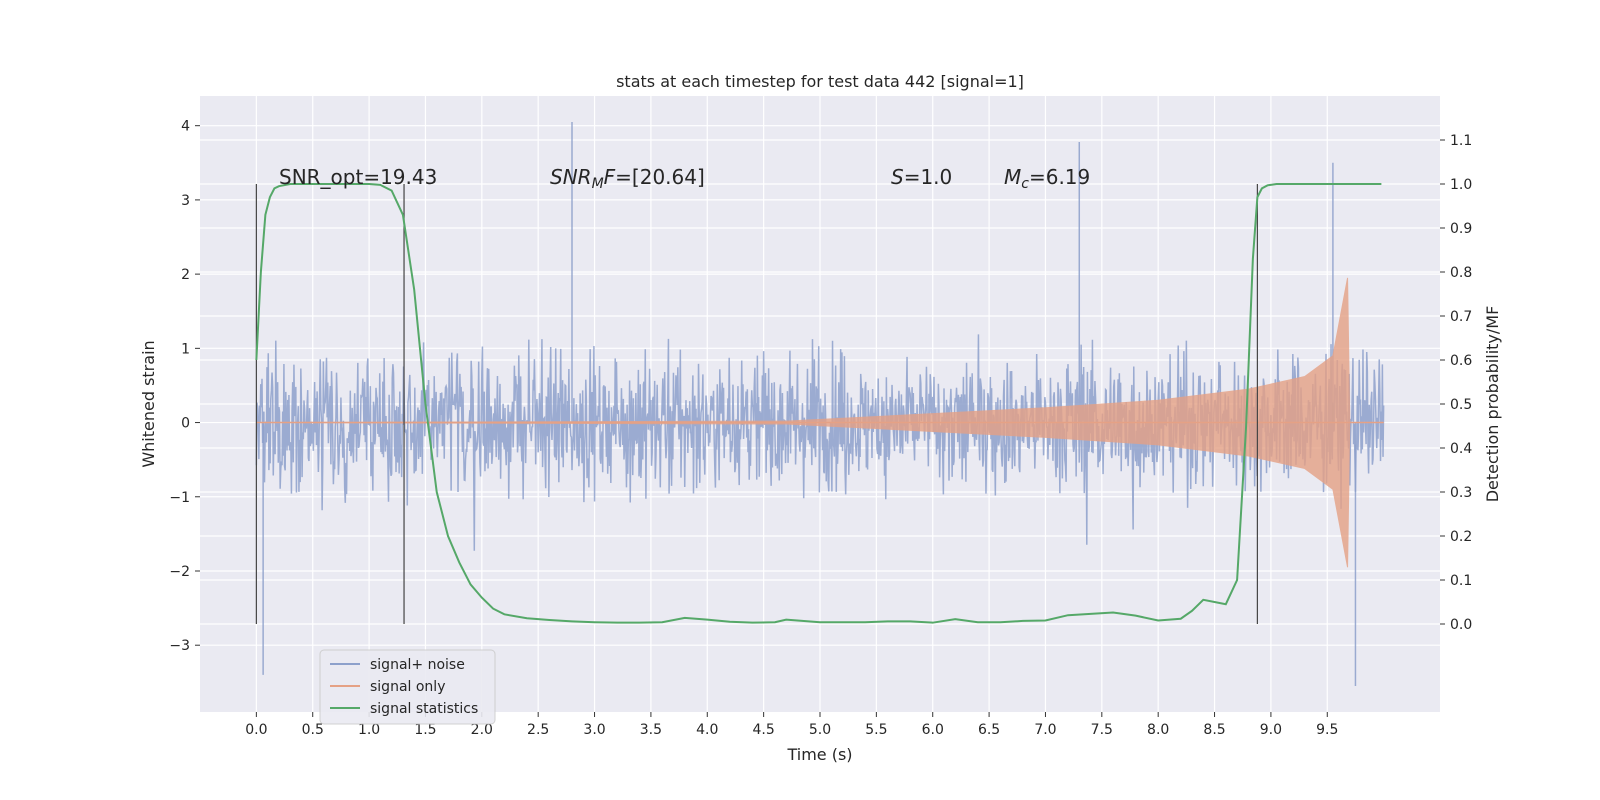 The width and height of the screenshot is (1600, 800). I want to click on x-tick-label-14: 7.0, so click(1045, 730).